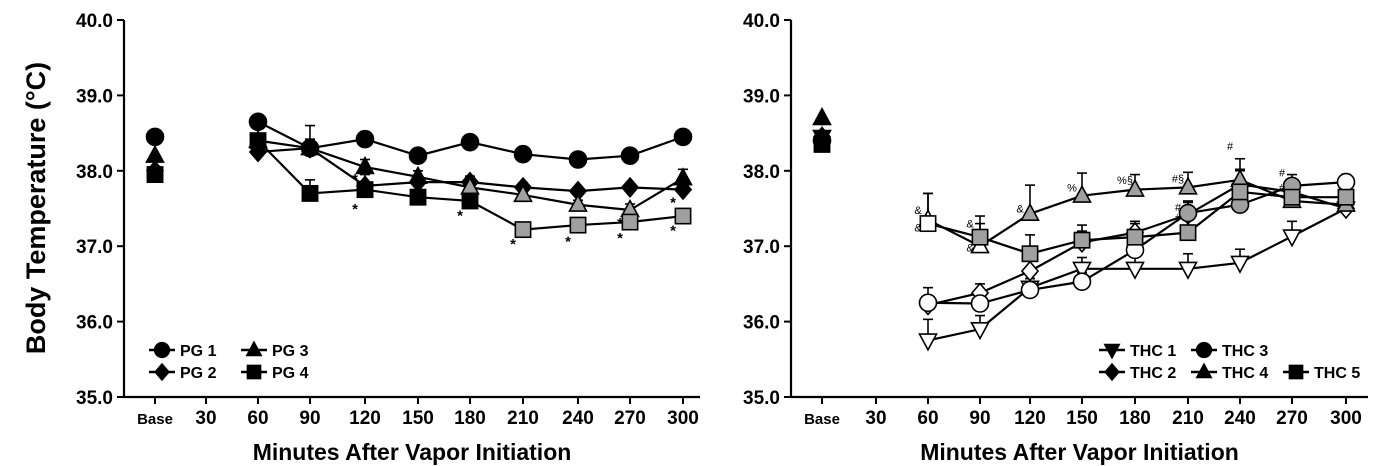 Image resolution: width=1384 pixels, height=466 pixels. What do you see at coordinates (275, 350) in the screenshot?
I see `legend-item-pg-3: PG 3` at bounding box center [275, 350].